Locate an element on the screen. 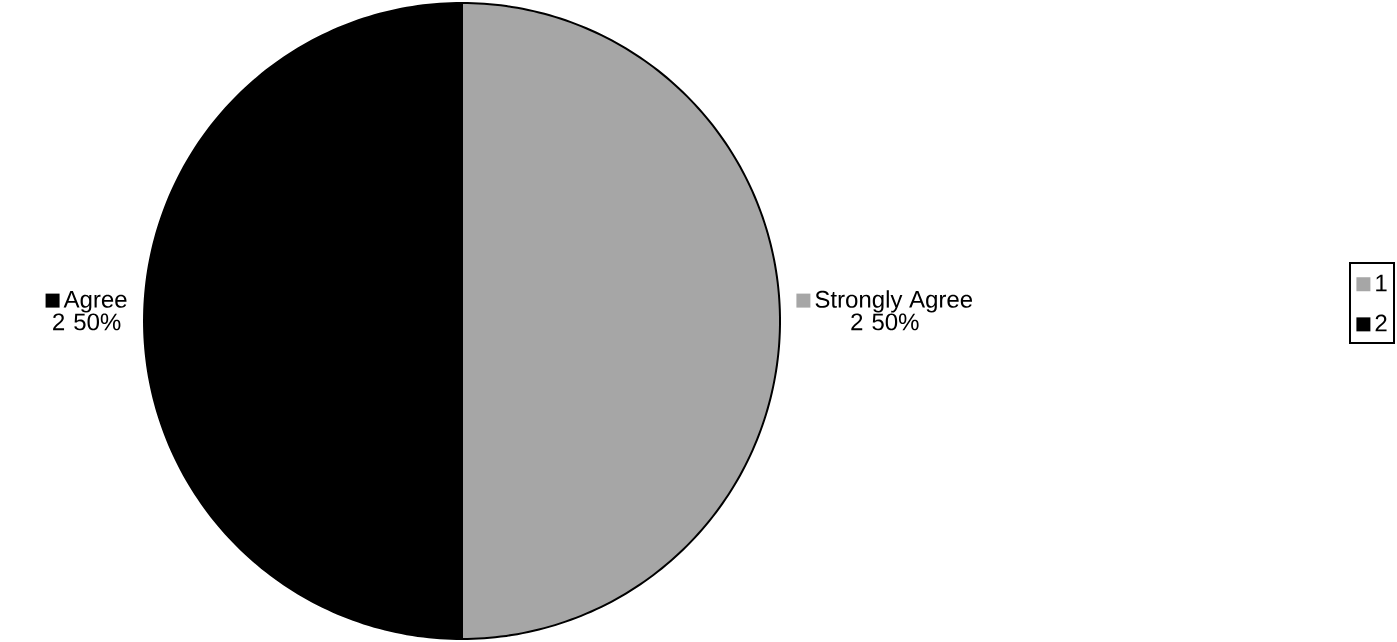  legend-label: Agree is located at coordinates (95, 302).